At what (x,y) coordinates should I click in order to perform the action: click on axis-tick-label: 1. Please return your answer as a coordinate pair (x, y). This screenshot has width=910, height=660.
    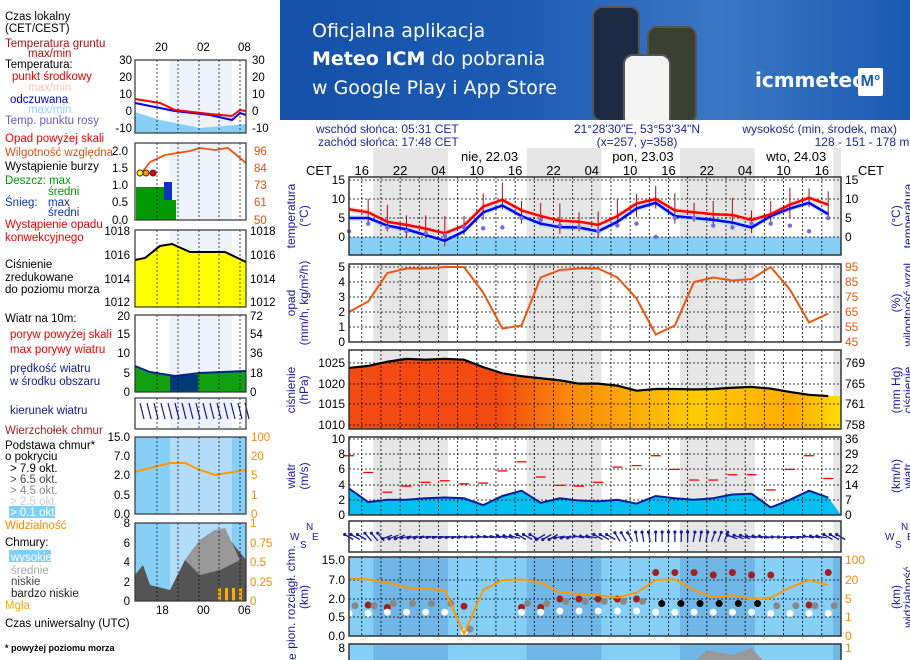
    Looking at the image, I should click on (848, 648).